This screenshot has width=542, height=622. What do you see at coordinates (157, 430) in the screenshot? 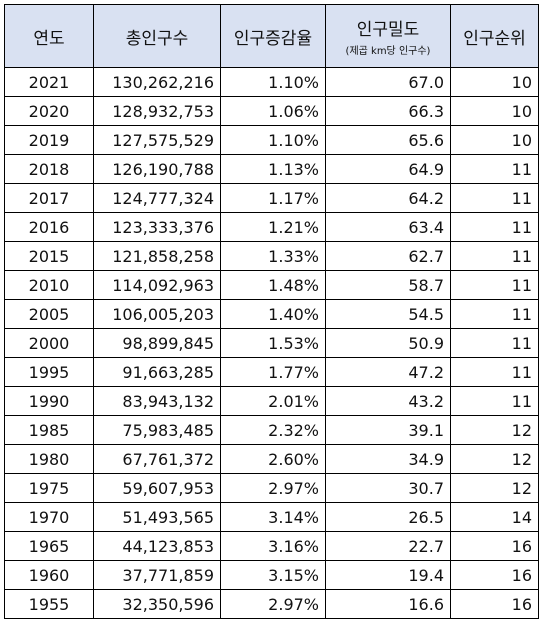
I see `cell-total-population: 75,983,485` at bounding box center [157, 430].